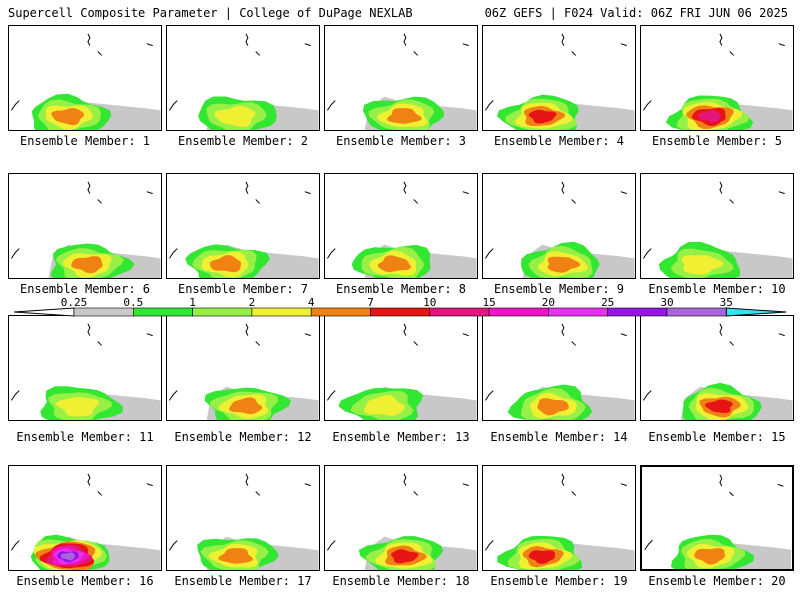 The image size is (800, 600). What do you see at coordinates (548, 302) in the screenshot?
I see `legend-tick-label: 20` at bounding box center [548, 302].